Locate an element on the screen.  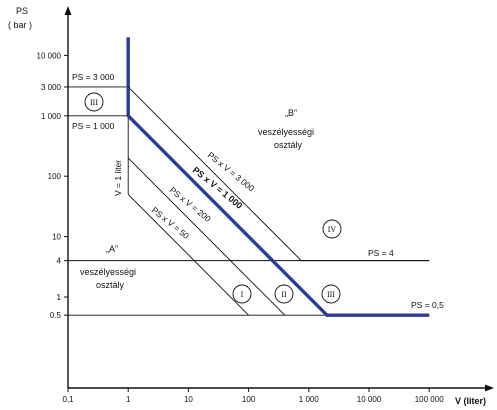
svg-text: IV is located at coordinates (332, 229).